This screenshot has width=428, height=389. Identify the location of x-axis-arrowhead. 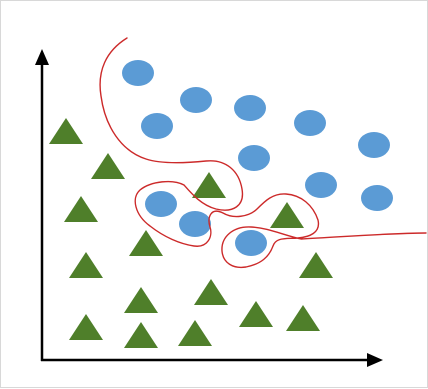
(375, 360).